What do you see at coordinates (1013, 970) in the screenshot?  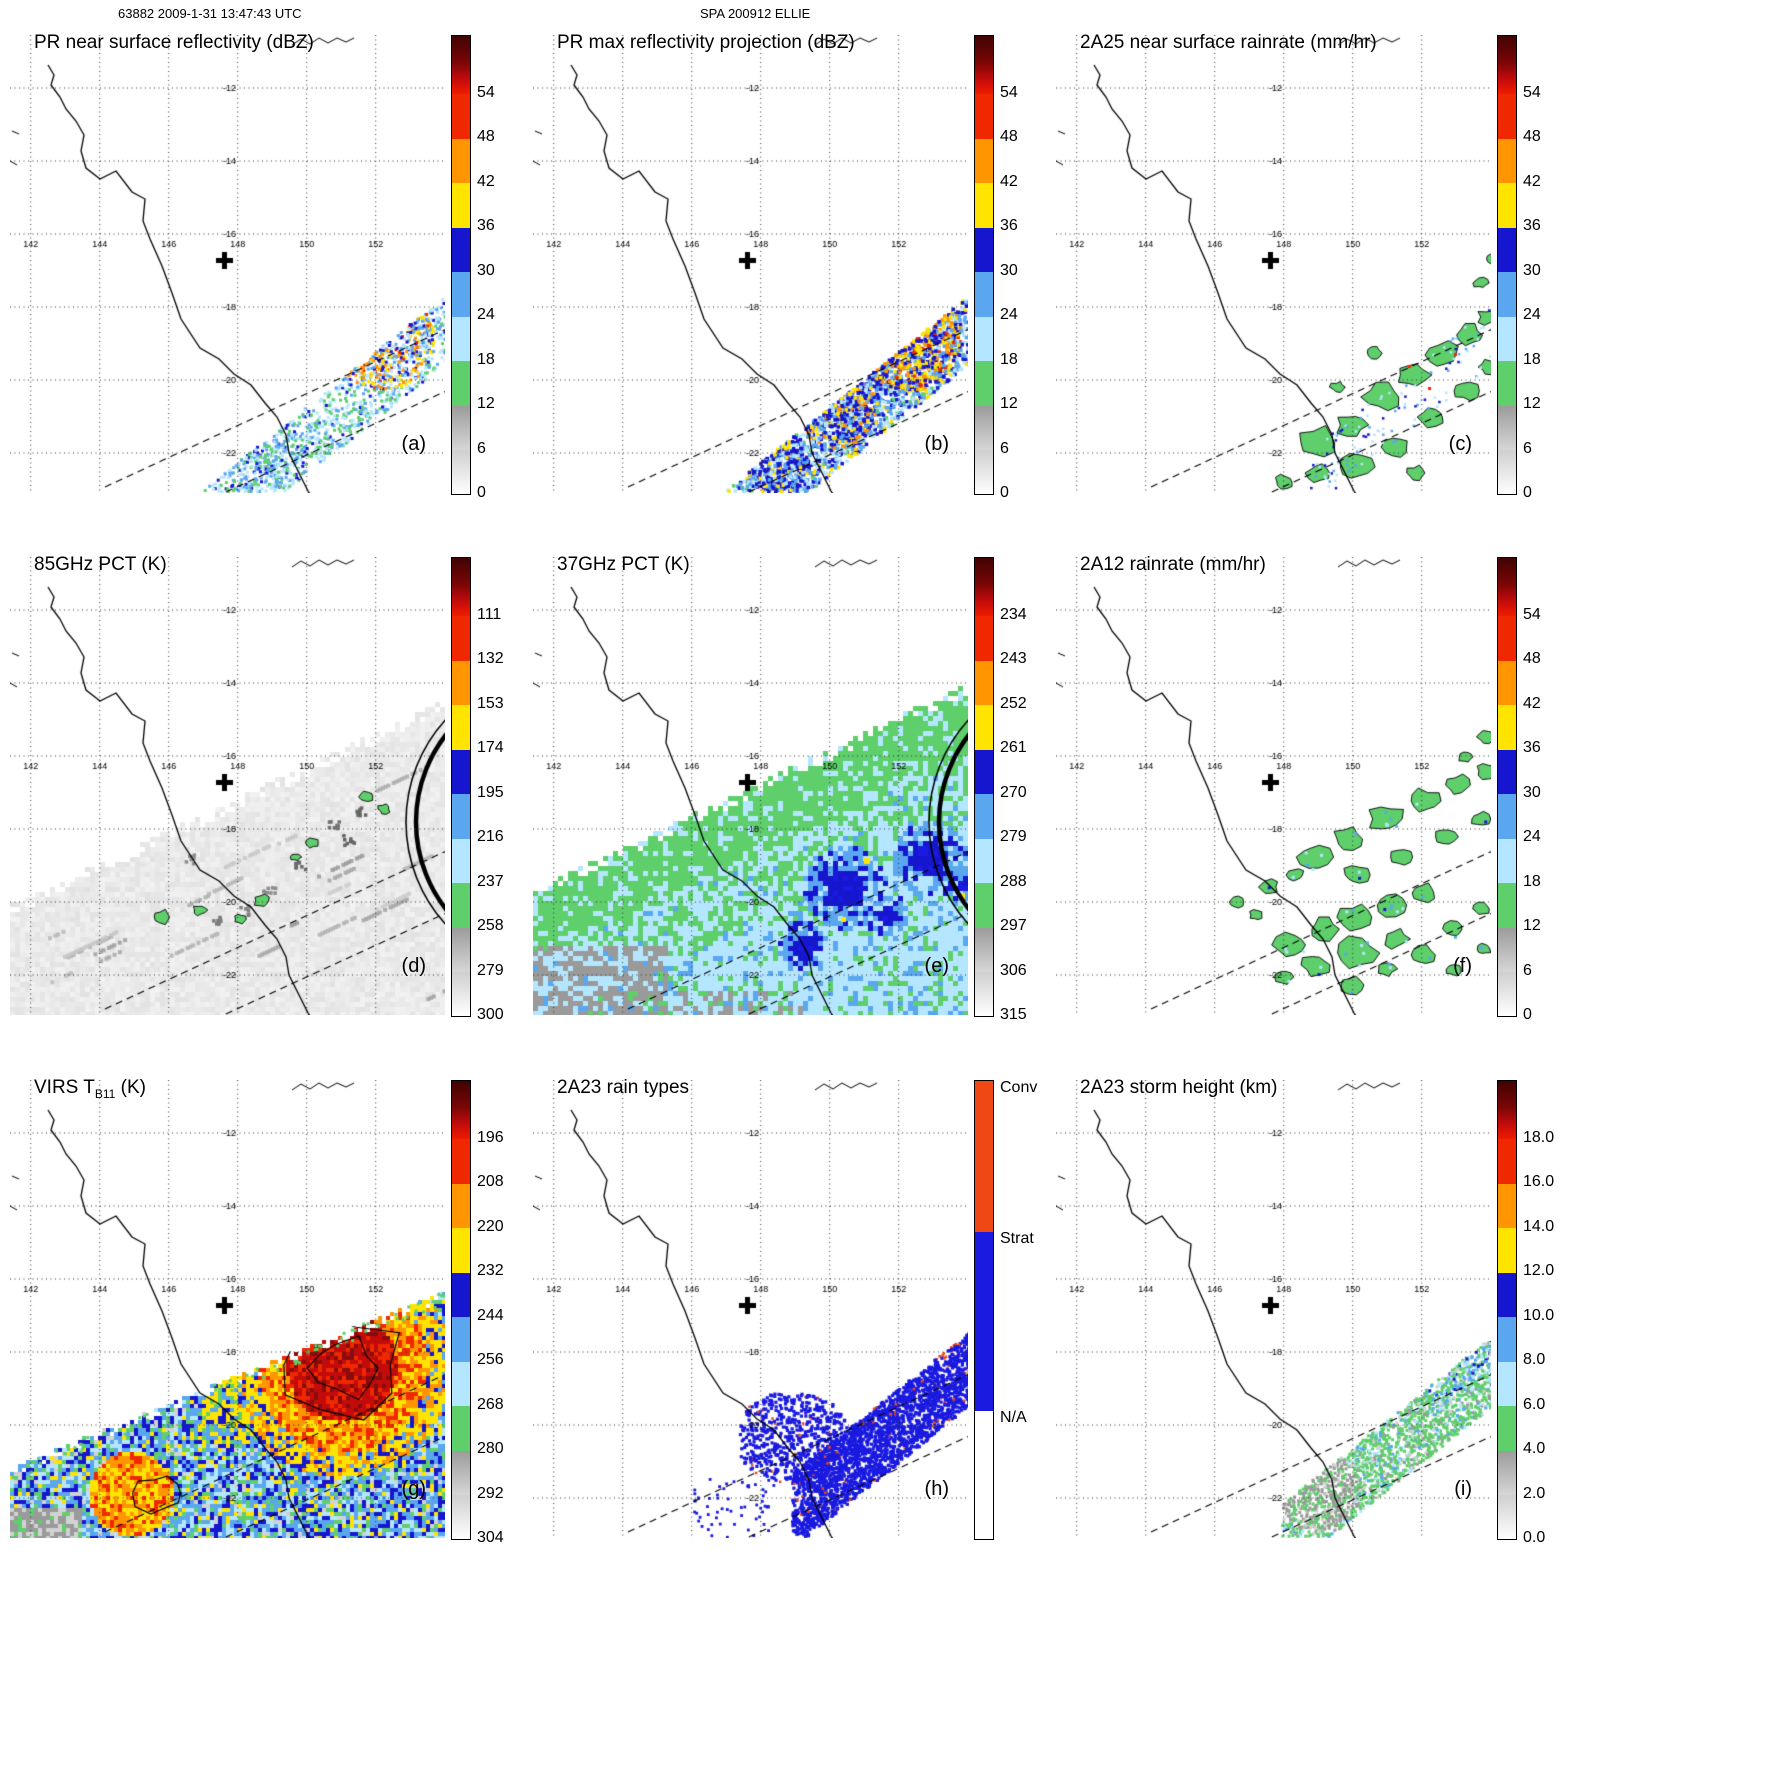 I see `colorbar-tick: 306` at bounding box center [1013, 970].